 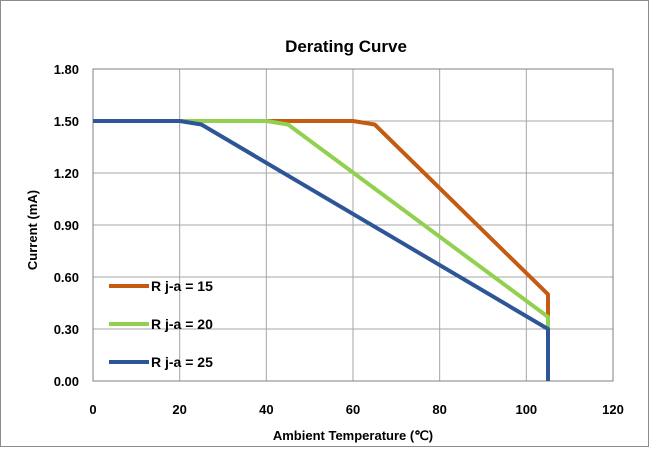 I want to click on y-tick-label-6: 1.80, so click(x=66, y=69).